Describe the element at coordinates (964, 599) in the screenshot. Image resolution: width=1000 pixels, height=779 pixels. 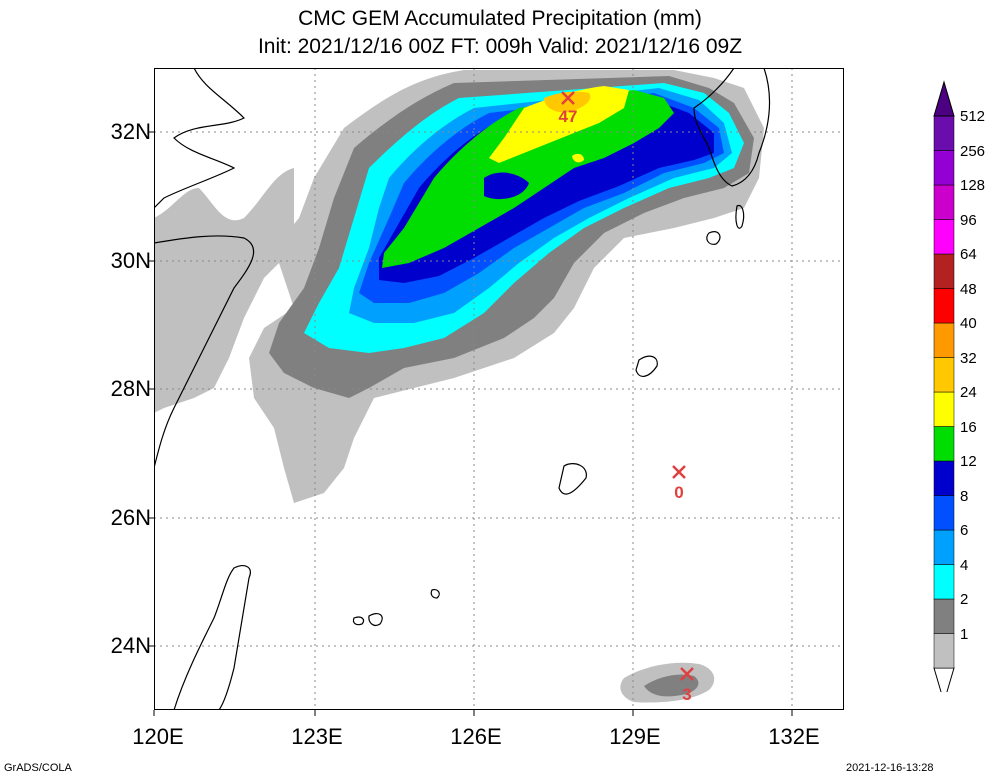
I see `colorbar-label: 2` at that location.